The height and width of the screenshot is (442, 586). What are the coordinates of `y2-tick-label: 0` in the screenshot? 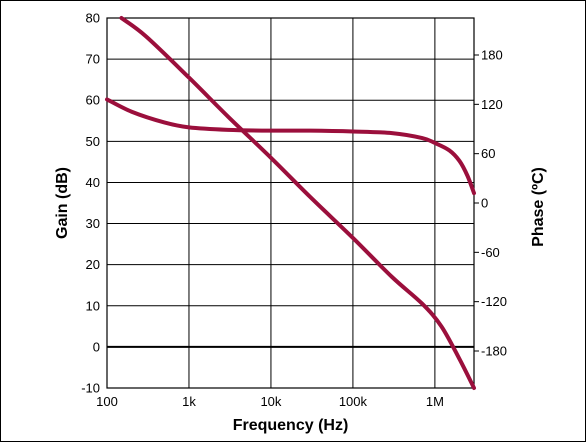 It's located at (484, 203).